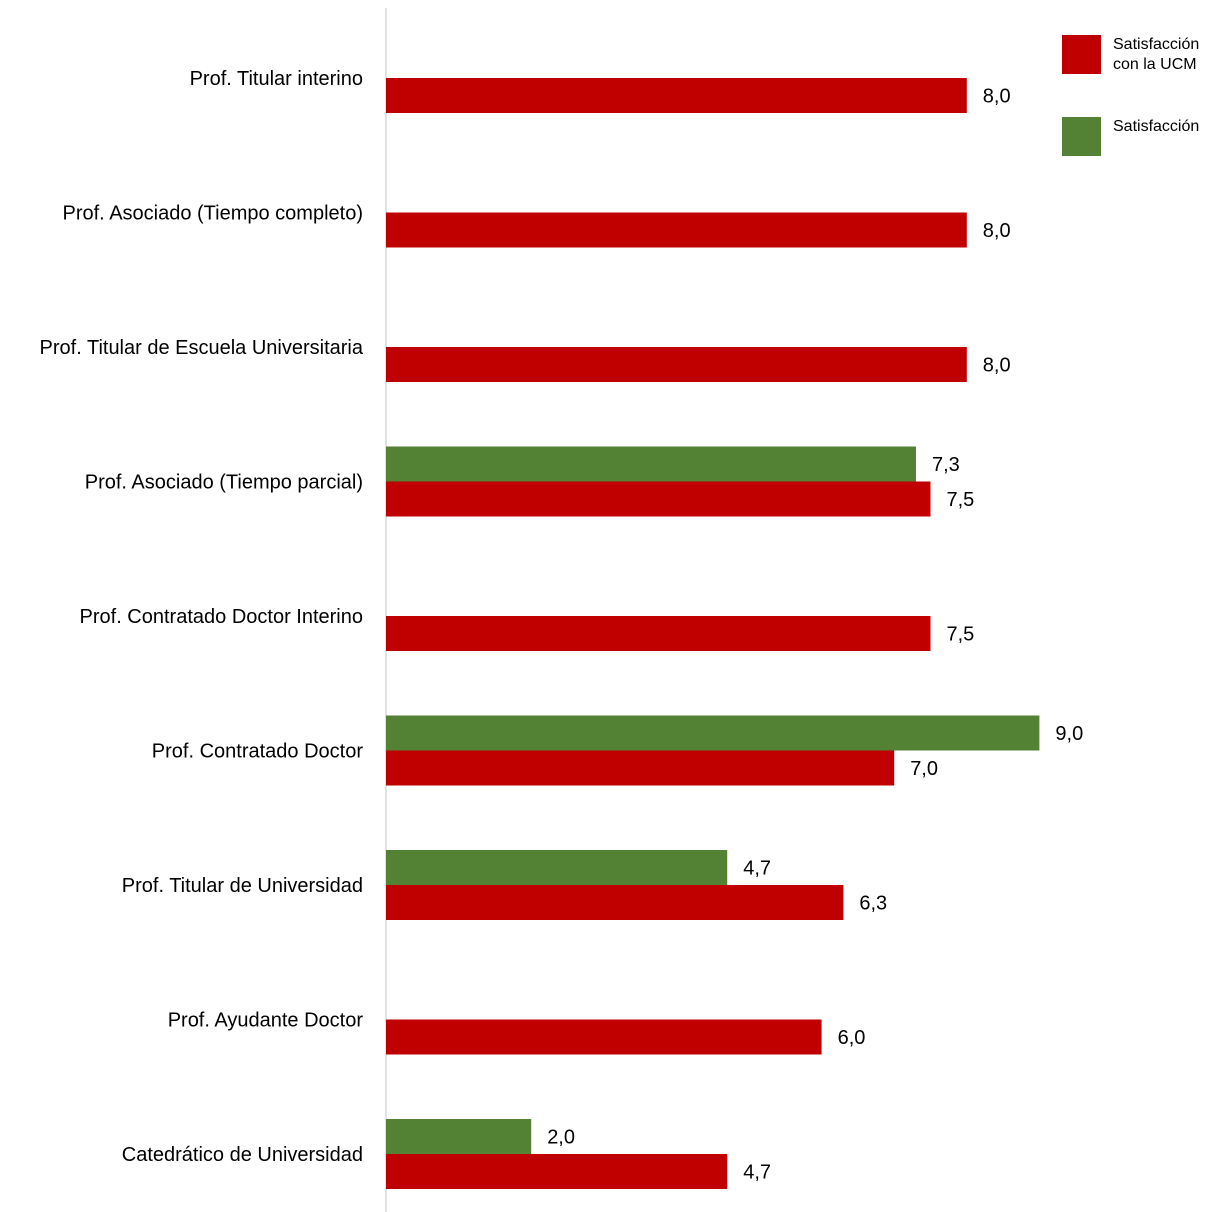 This screenshot has height=1212, width=1221. I want to click on data-label: 7,0, so click(924, 769).